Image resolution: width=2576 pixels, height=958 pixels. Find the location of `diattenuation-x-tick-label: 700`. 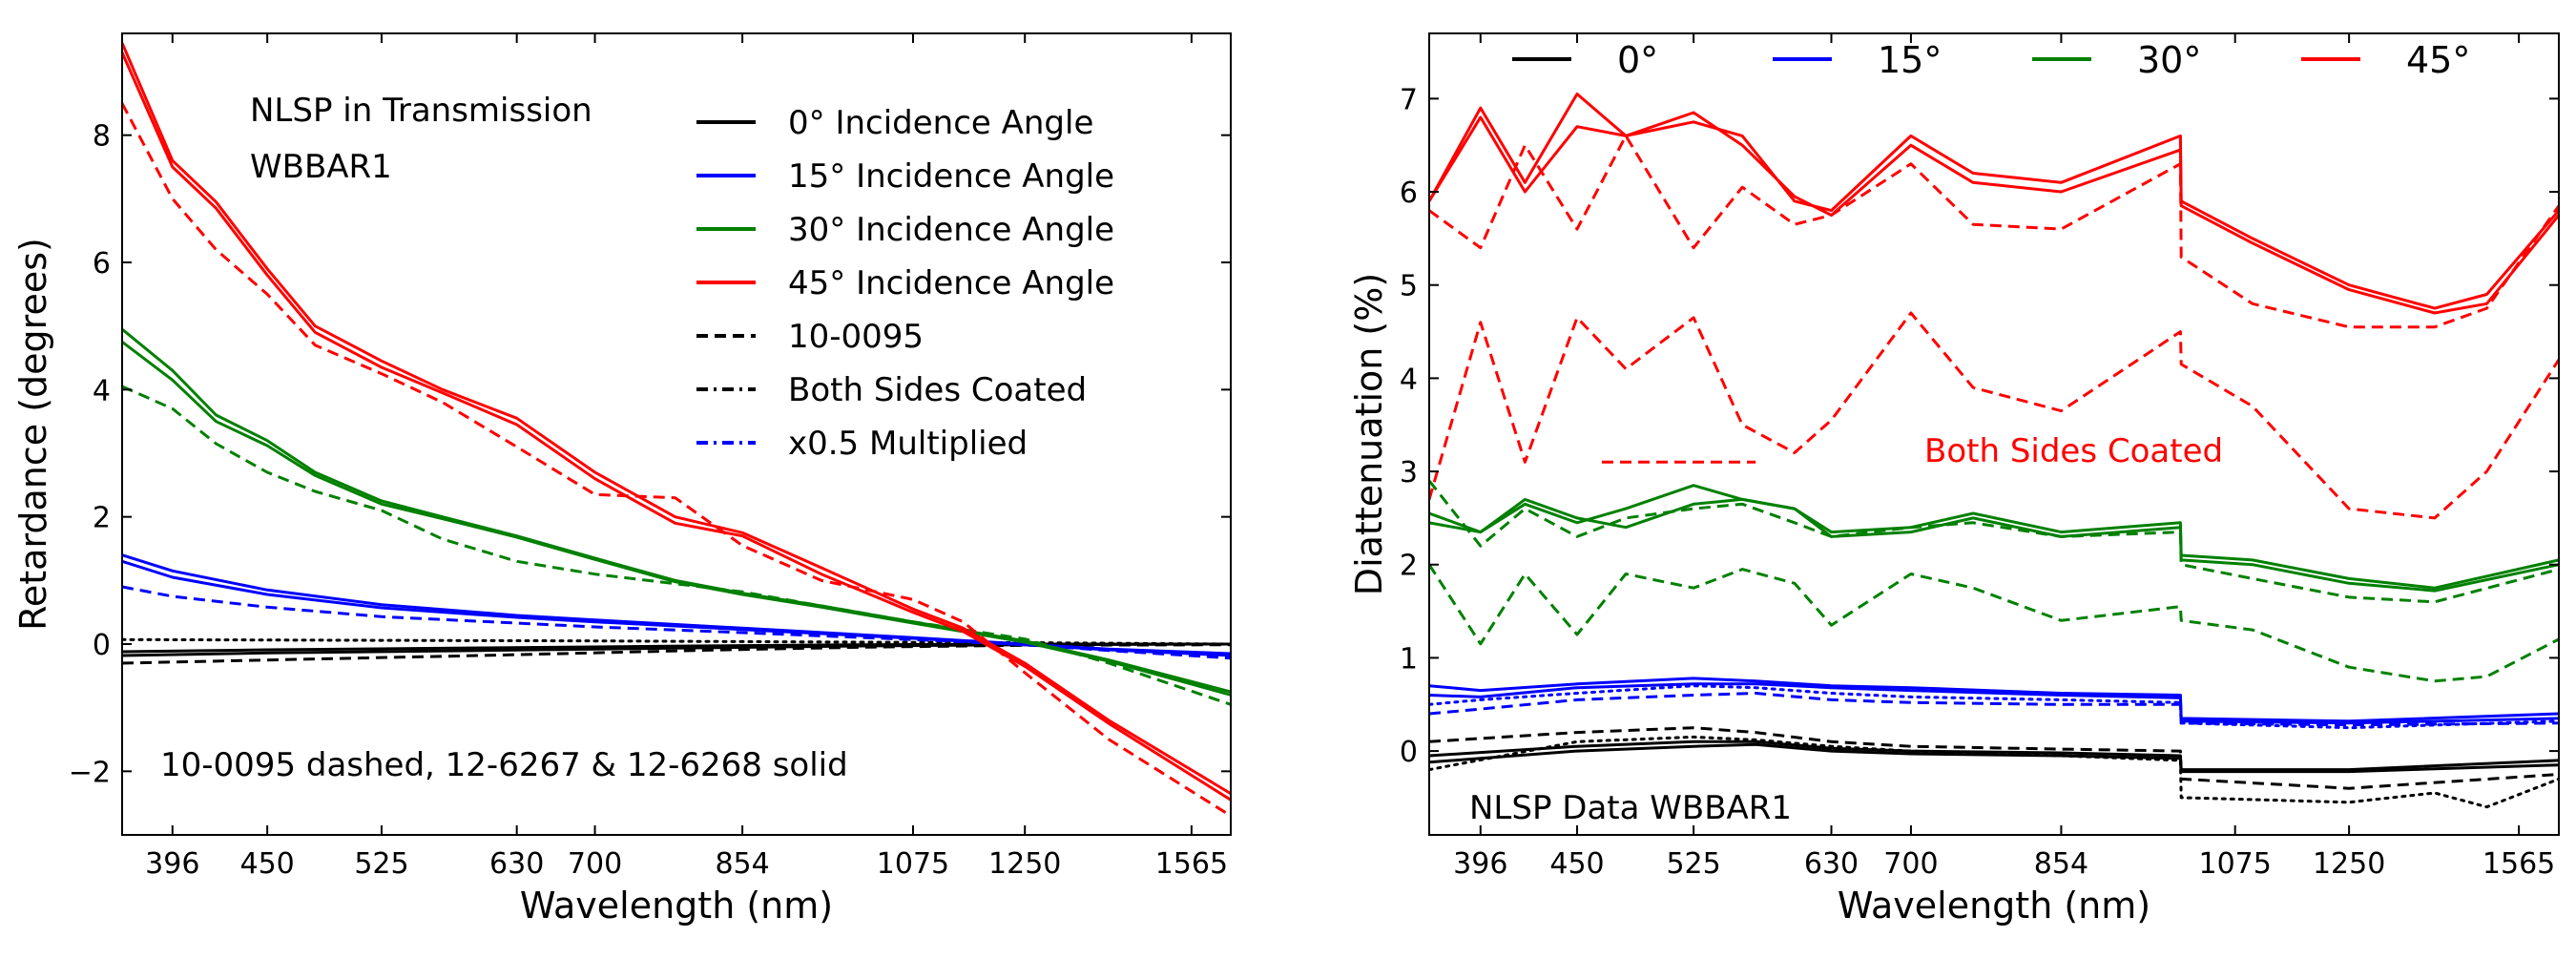

diattenuation-x-tick-label: 700 is located at coordinates (1910, 864).